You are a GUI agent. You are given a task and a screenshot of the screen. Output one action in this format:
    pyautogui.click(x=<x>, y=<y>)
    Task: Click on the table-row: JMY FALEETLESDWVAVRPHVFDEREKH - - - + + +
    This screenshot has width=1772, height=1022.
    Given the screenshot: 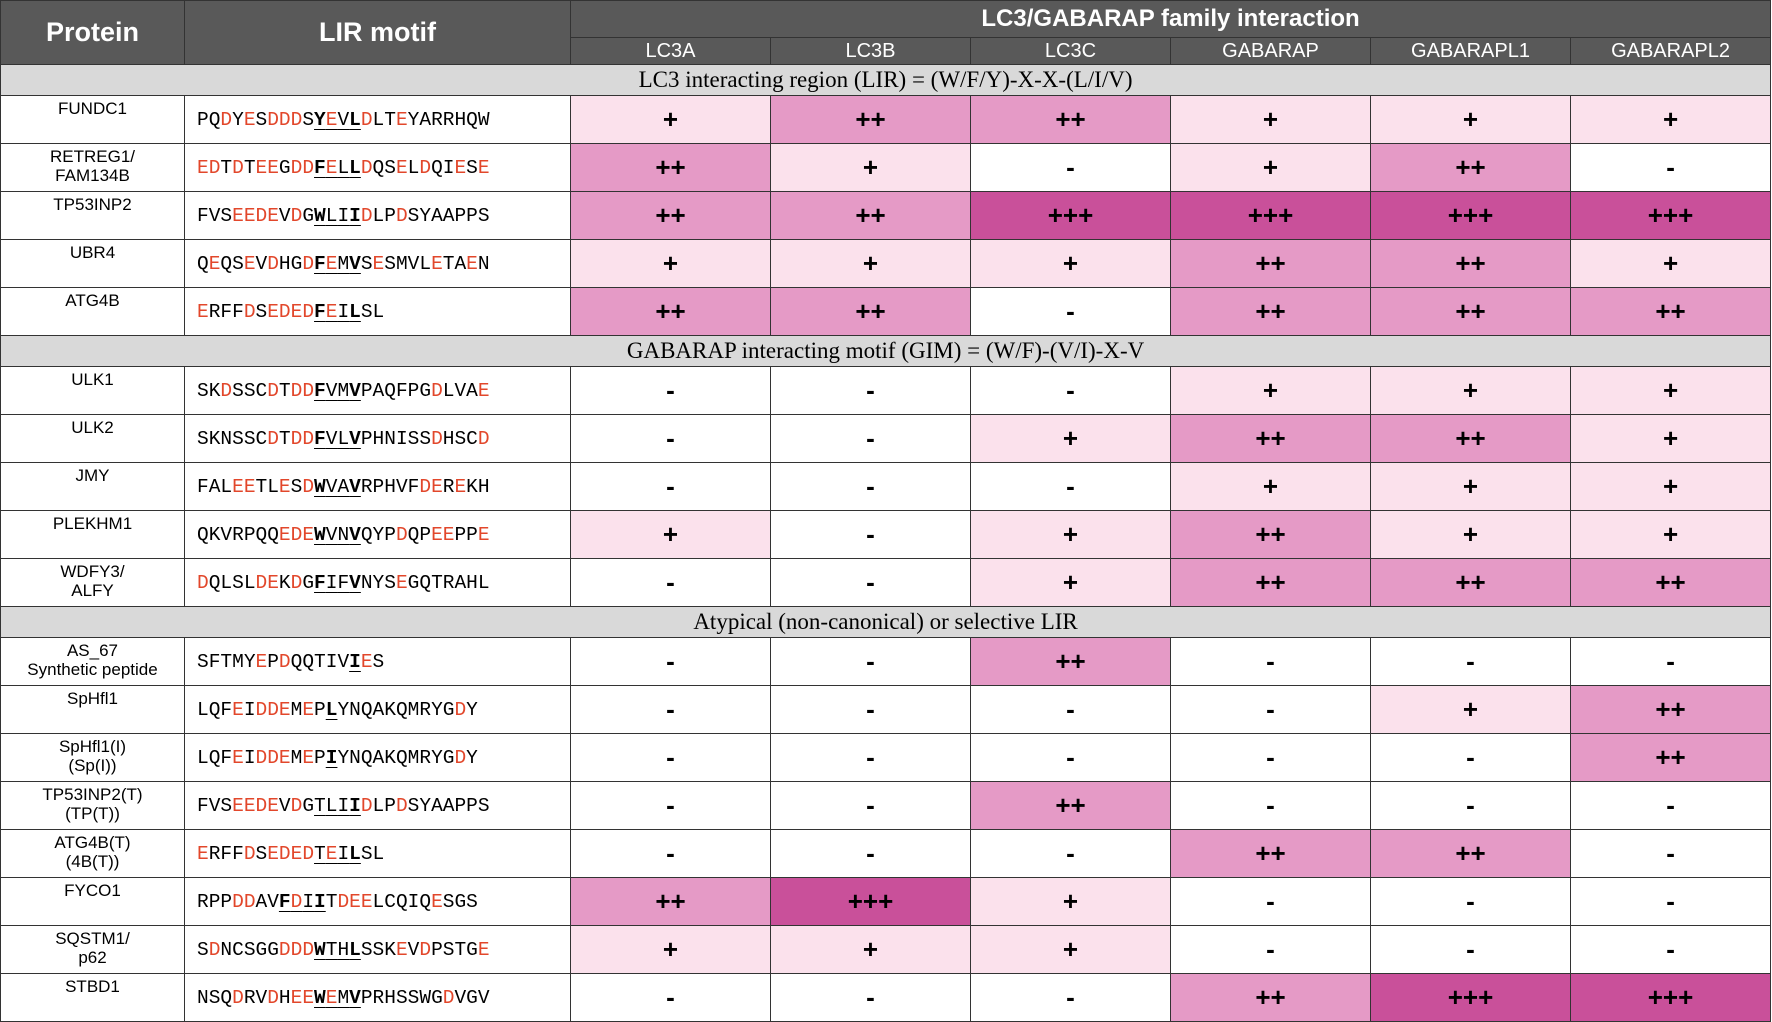 What is the action you would take?
    pyautogui.click(x=886, y=486)
    